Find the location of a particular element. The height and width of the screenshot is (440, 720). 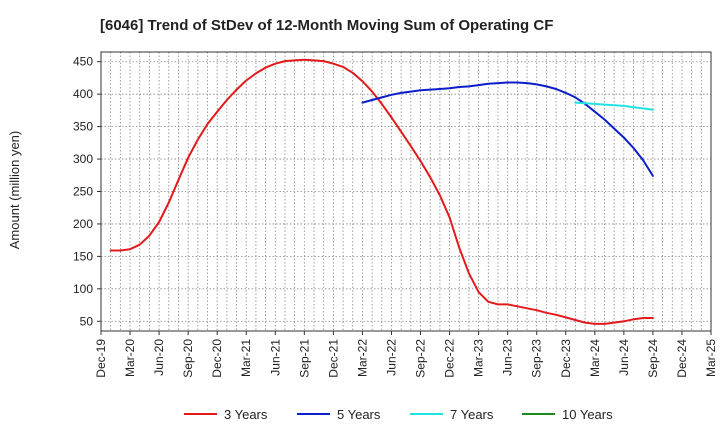

y-axis-label: Amount (million yen) is located at coordinates (14, 190).